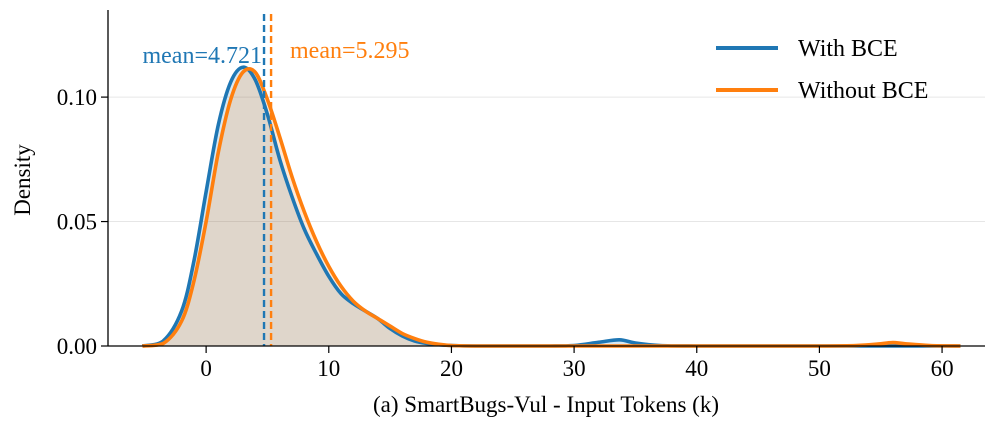 This screenshot has height=429, width=997. What do you see at coordinates (822, 70) in the screenshot?
I see `legend: With BCE Without BCE` at bounding box center [822, 70].